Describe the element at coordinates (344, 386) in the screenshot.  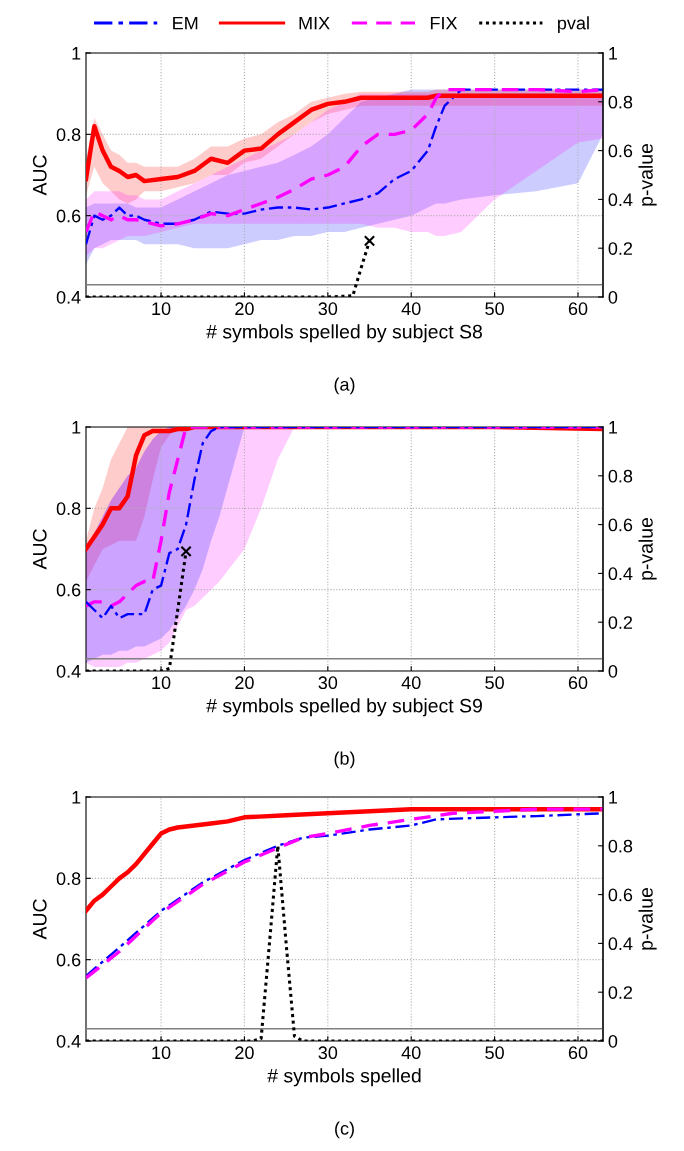
I see `text: (a)` at that location.